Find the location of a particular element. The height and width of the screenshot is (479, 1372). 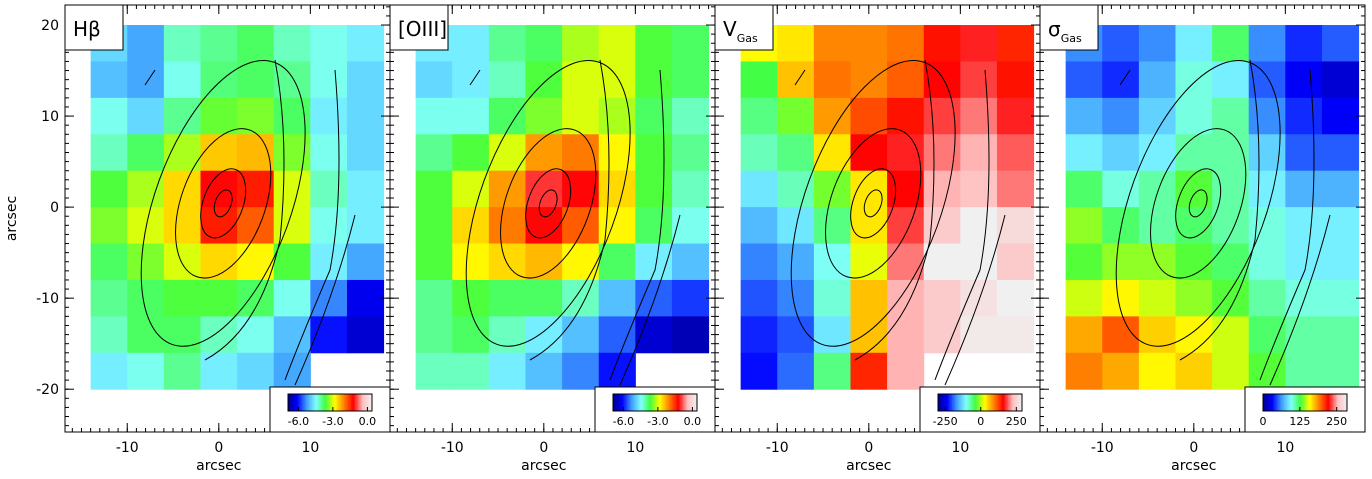

title-subscript: Gas is located at coordinates (1071, 38).